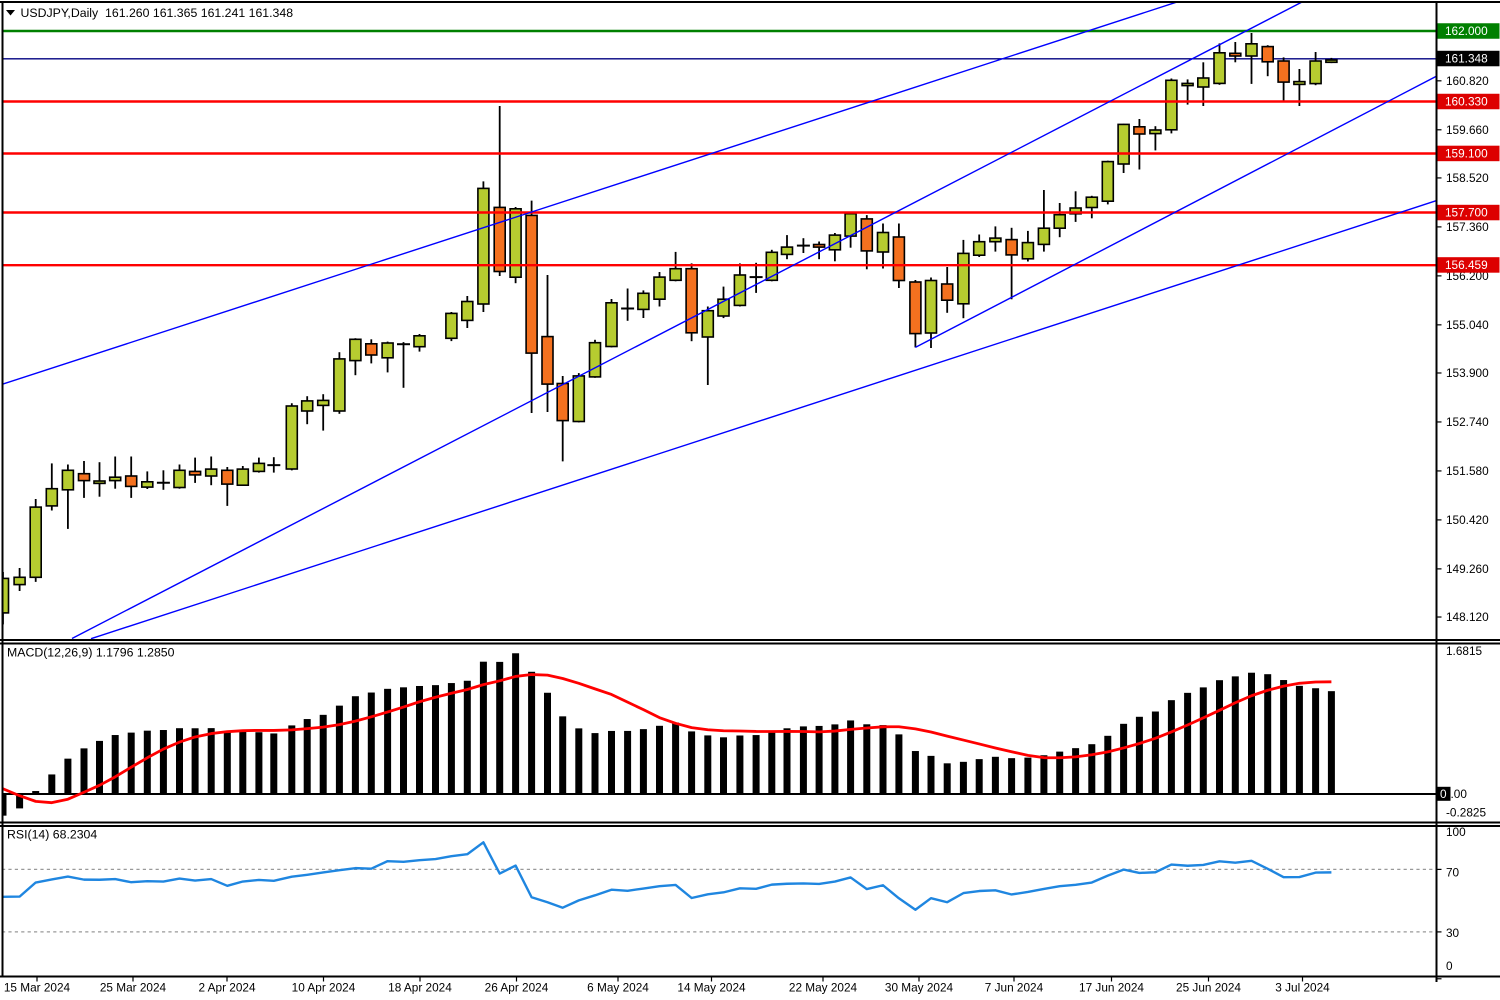 Image resolution: width=1500 pixels, height=1000 pixels. Describe the element at coordinates (1467, 617) in the screenshot. I see `svg-text: 148.120` at that location.